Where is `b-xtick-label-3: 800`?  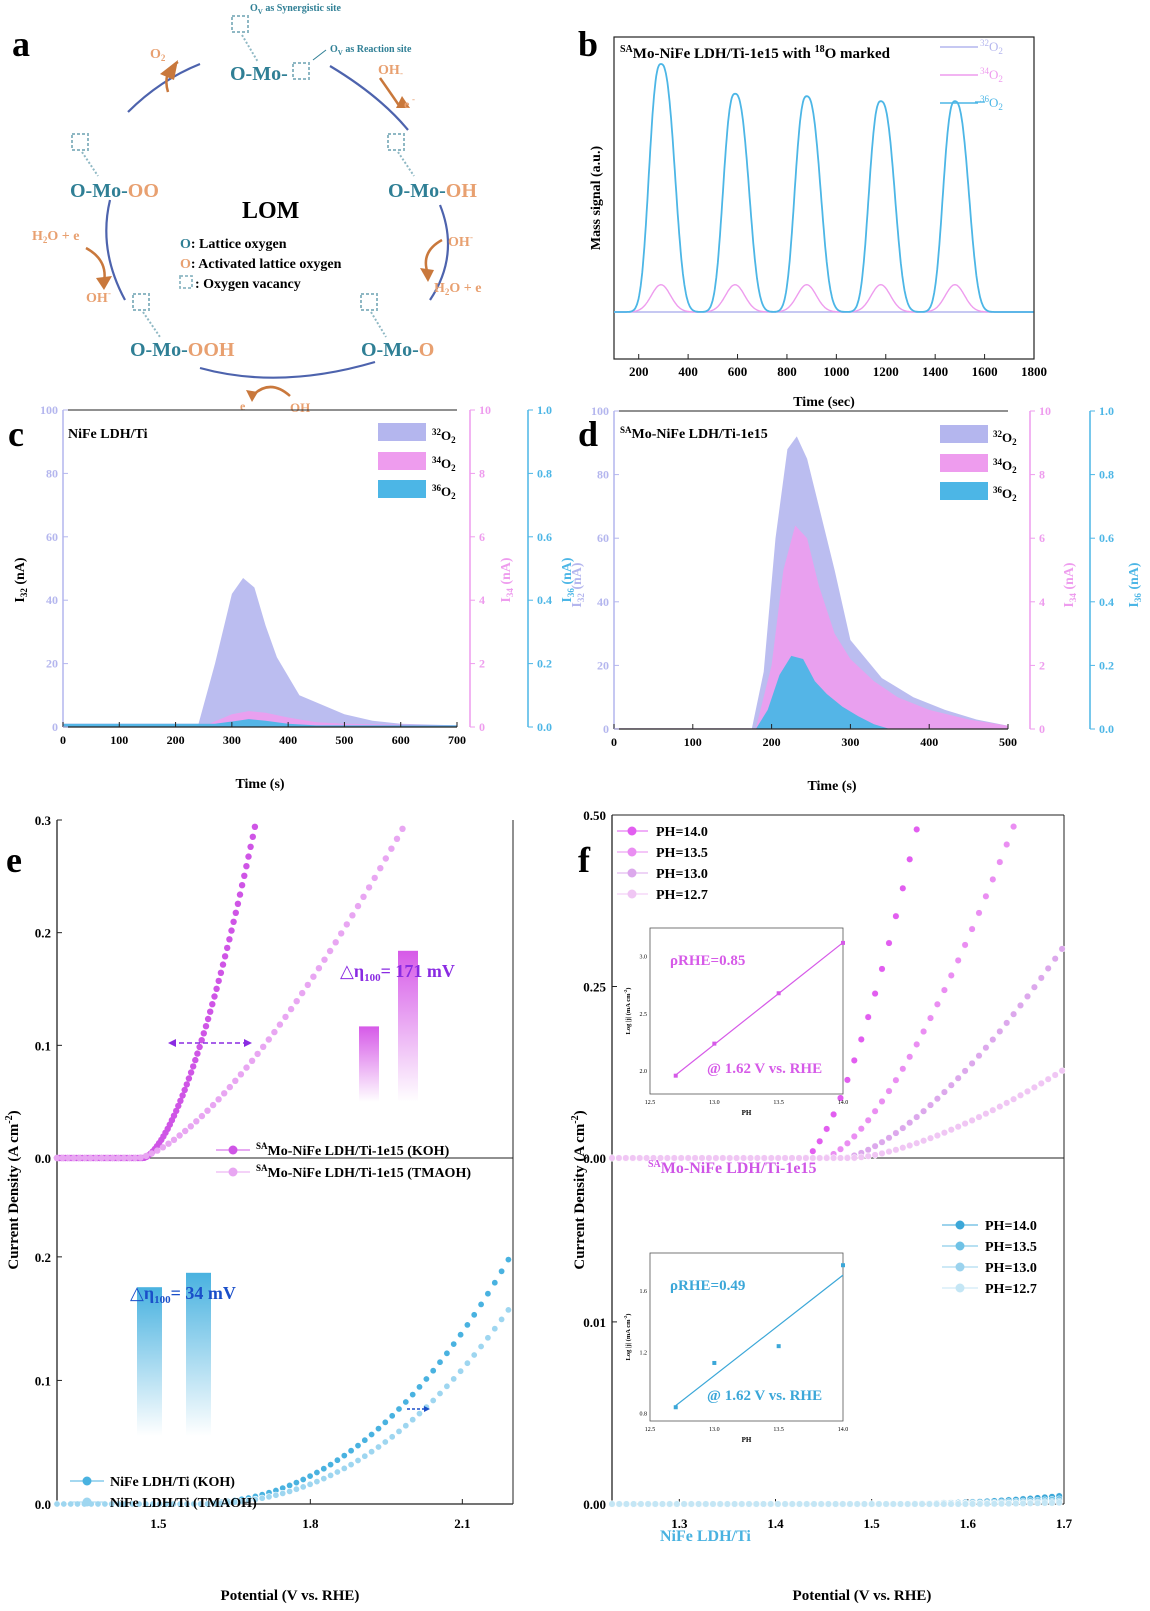
b-xtick-label-3: 800 is located at coordinates (787, 371).